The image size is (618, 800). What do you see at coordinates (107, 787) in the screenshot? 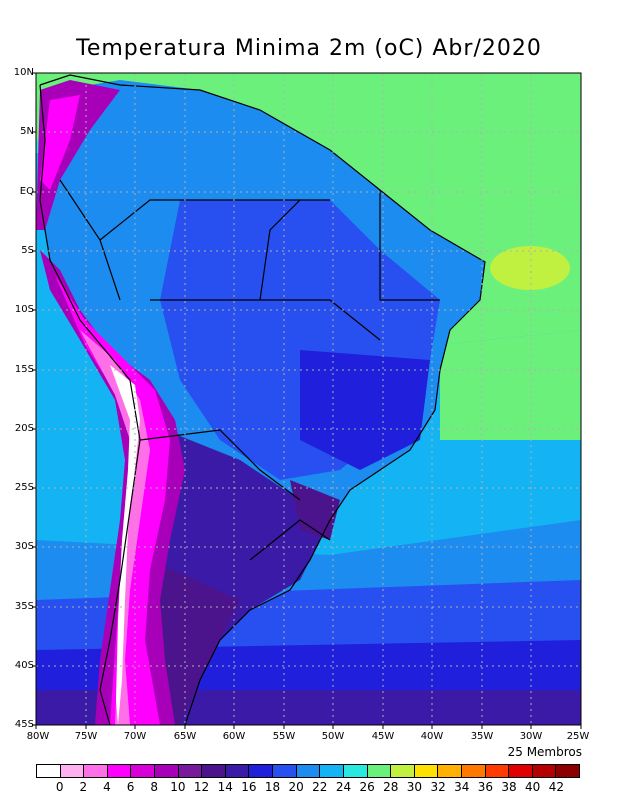
I see `colorbar-label: 4` at bounding box center [107, 787].